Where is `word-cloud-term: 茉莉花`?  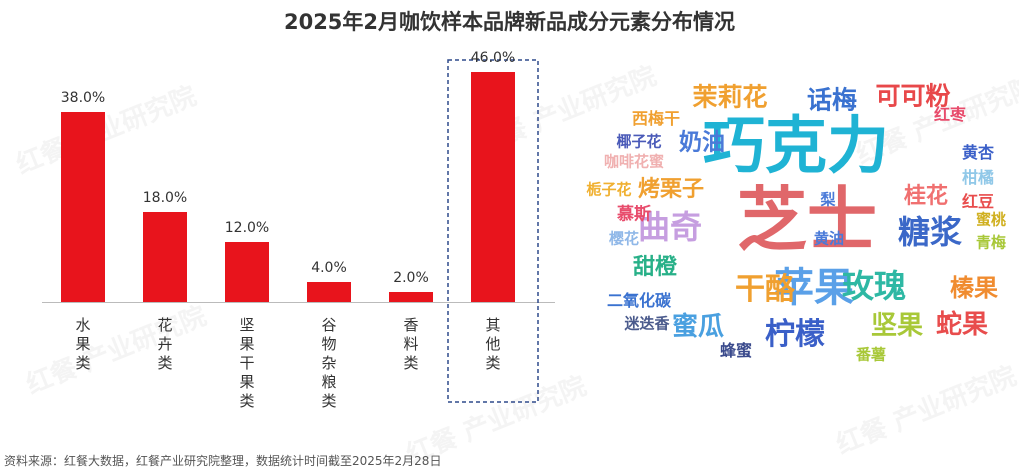
word-cloud-term: 茉莉花 is located at coordinates (730, 97).